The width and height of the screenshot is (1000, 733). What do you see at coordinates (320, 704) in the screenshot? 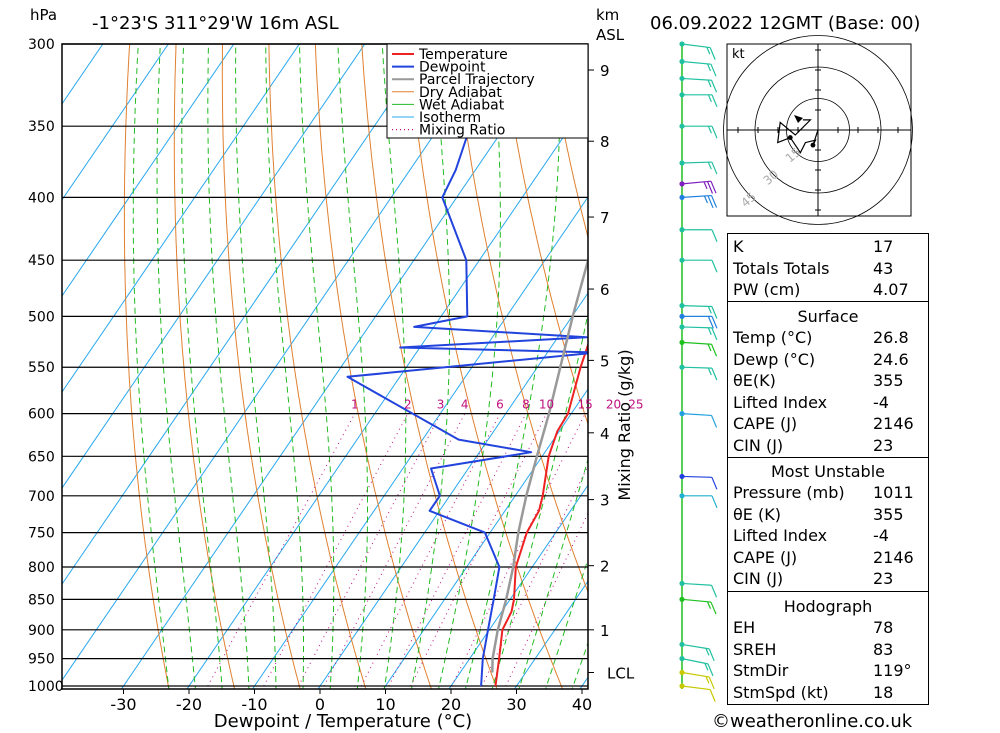
I see `x-tick-label: 0` at bounding box center [320, 704].